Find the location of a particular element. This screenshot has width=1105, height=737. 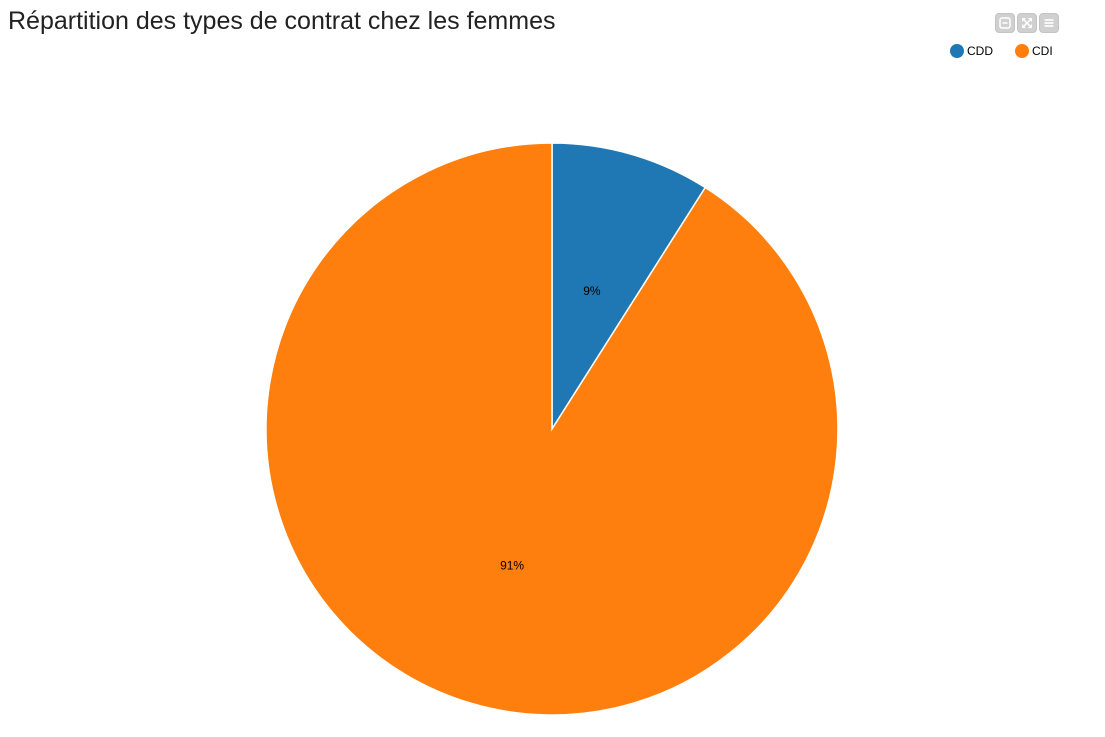

legend-item-cdd: CDD is located at coordinates (971, 51).